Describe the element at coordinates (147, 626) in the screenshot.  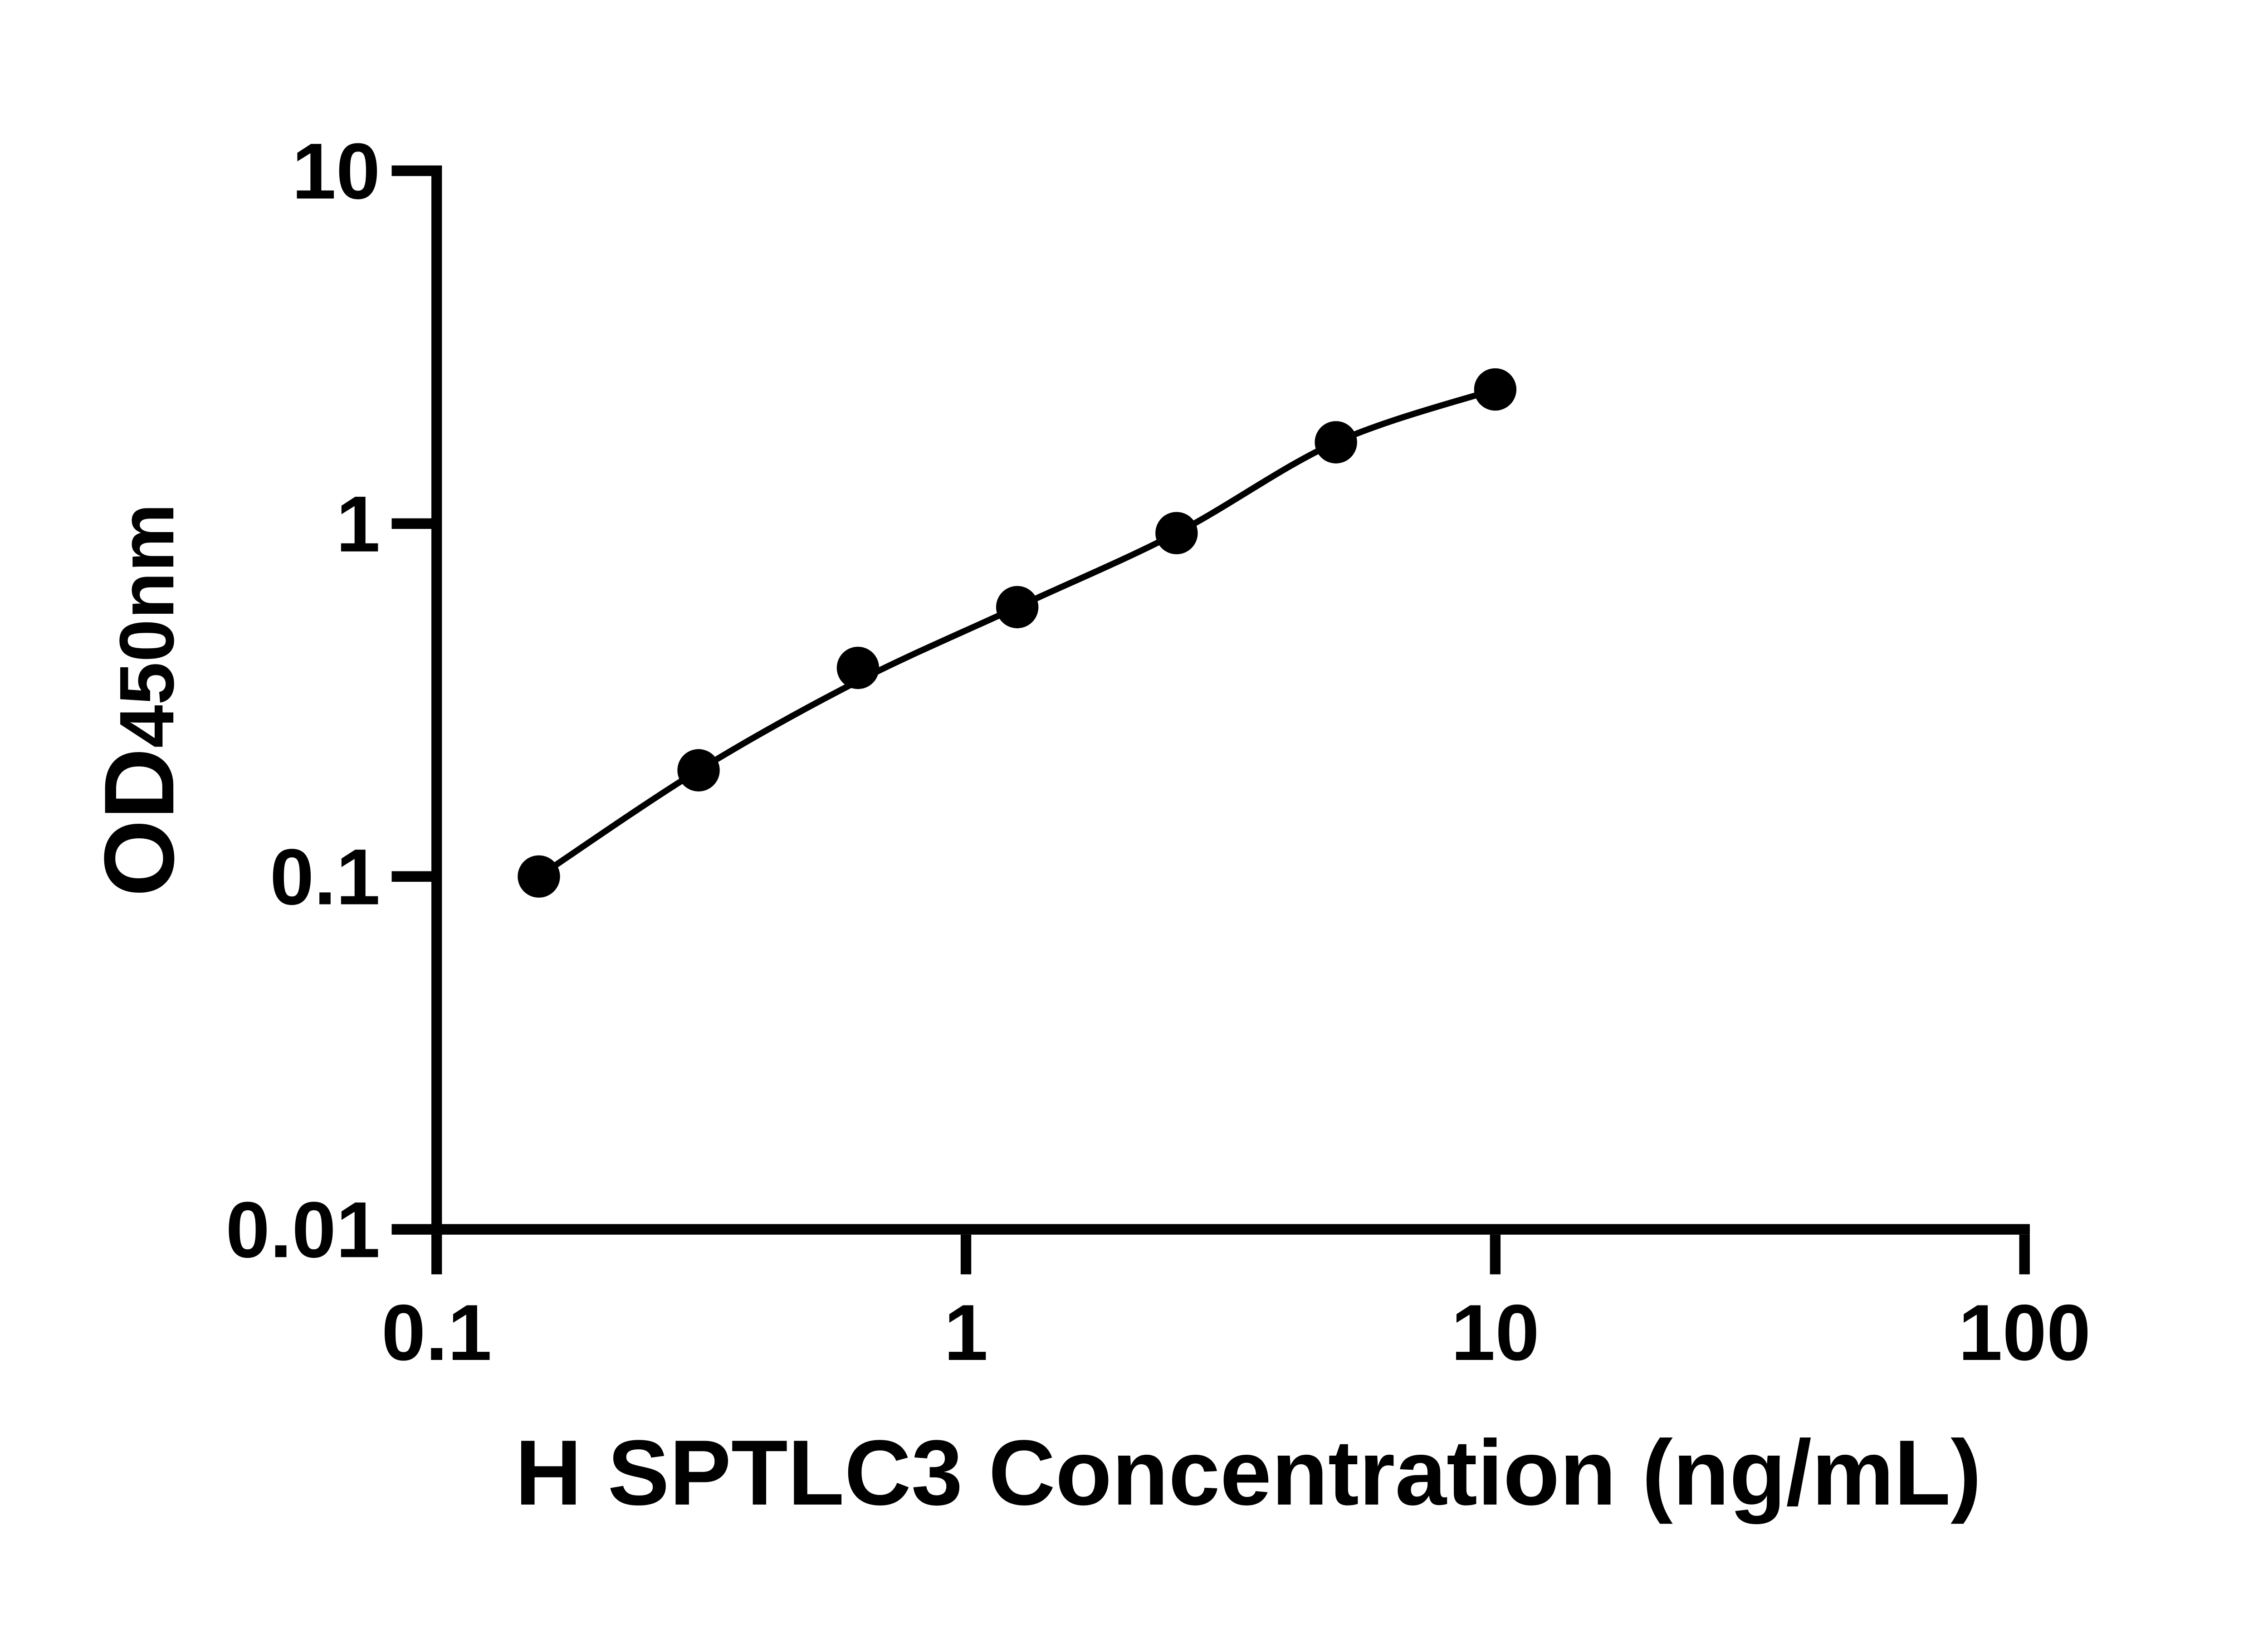
I see `y-axis-title-subscript: 450nm` at that location.